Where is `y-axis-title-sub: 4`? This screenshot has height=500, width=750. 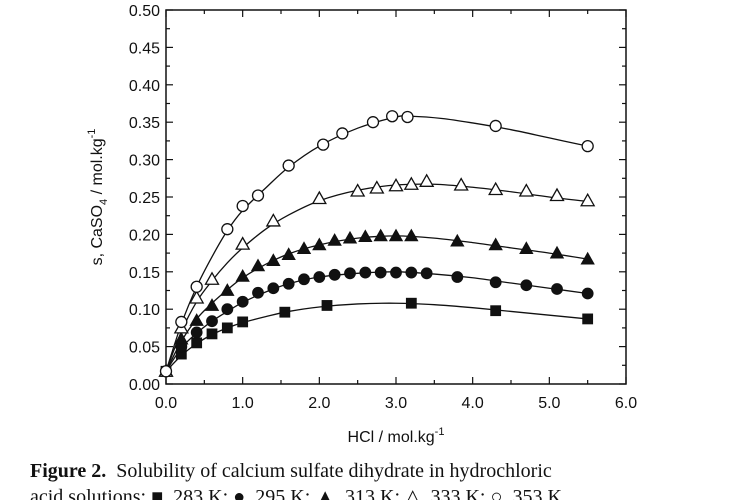 y-axis-title-sub: 4 is located at coordinates (104, 202).